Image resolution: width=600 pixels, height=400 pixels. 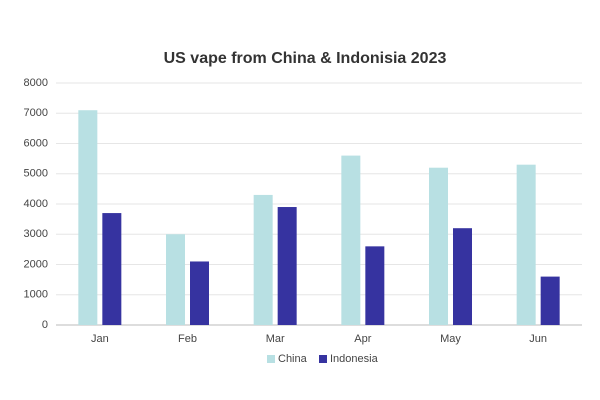 What do you see at coordinates (450, 339) in the screenshot?
I see `x-tick-label: May` at bounding box center [450, 339].